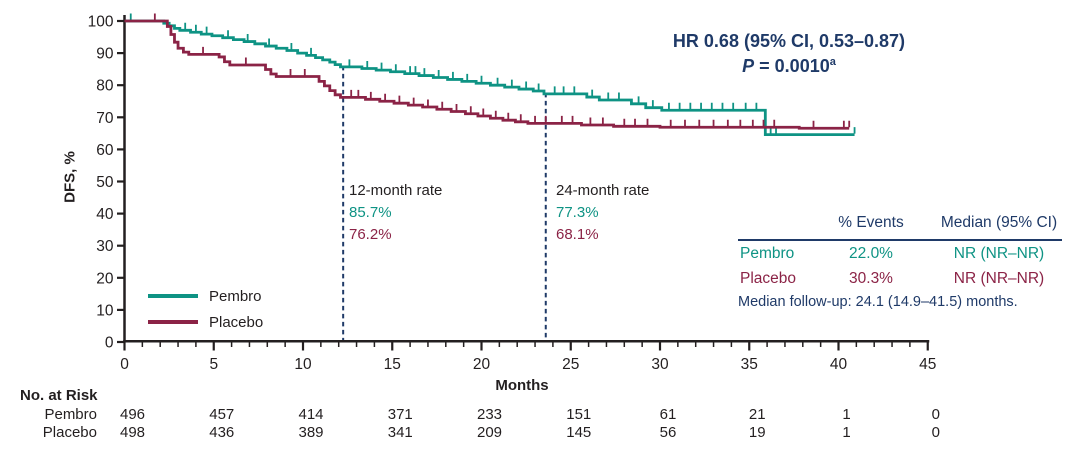 The image size is (1080, 454). I want to click on risk-count: 56, so click(668, 432).